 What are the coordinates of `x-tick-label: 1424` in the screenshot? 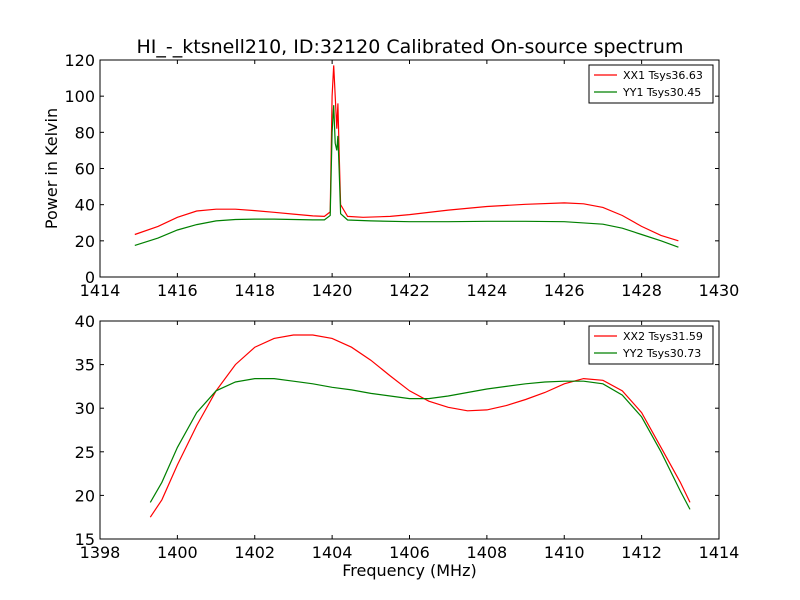 It's located at (487, 290).